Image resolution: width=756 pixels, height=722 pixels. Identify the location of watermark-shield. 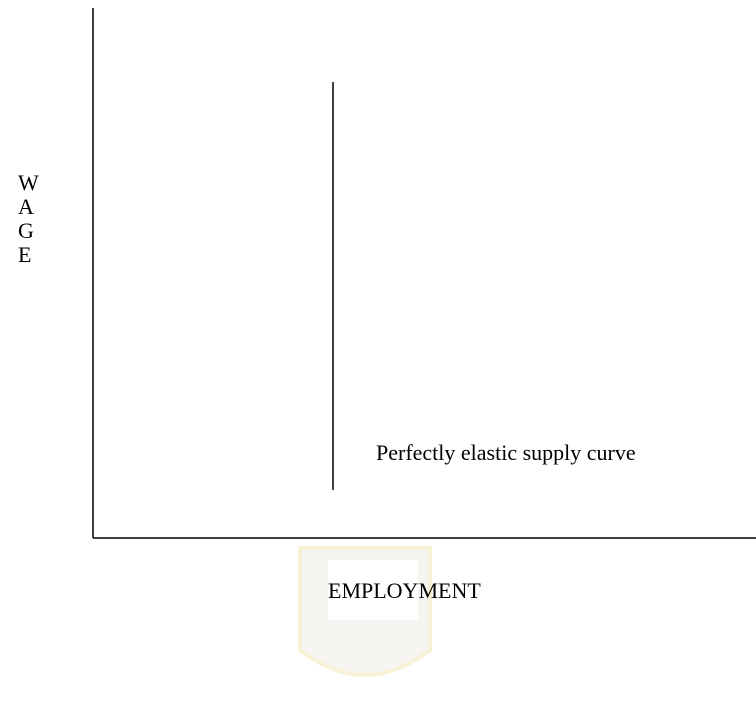
(365, 611).